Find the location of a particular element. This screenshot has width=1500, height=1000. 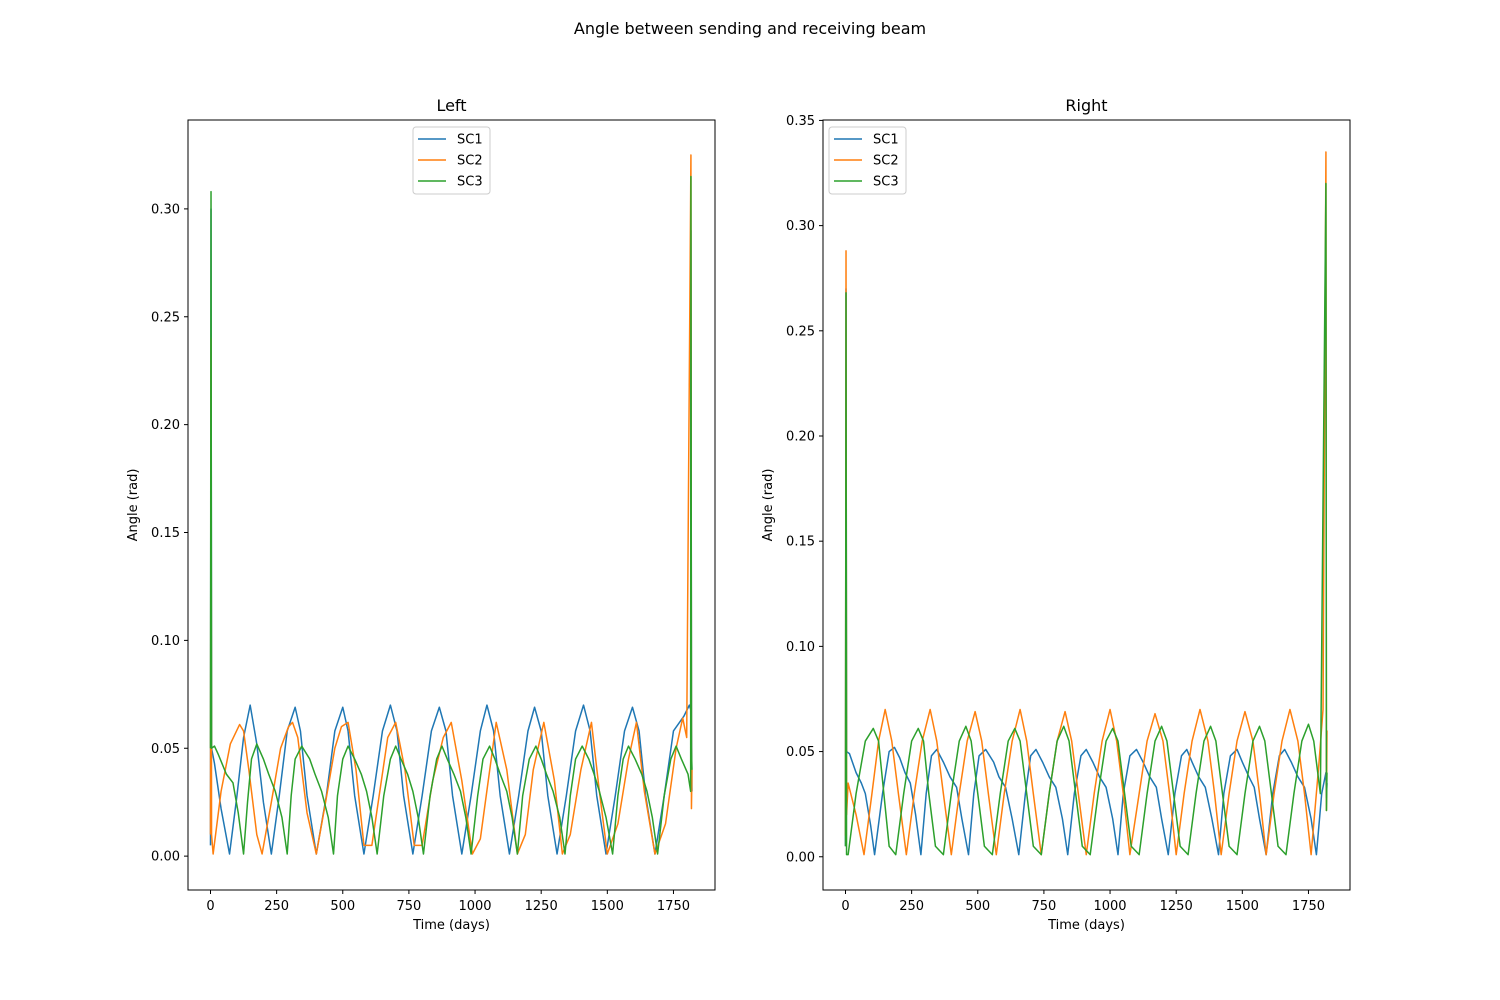

left-x-tick-label: 1750 is located at coordinates (673, 906).